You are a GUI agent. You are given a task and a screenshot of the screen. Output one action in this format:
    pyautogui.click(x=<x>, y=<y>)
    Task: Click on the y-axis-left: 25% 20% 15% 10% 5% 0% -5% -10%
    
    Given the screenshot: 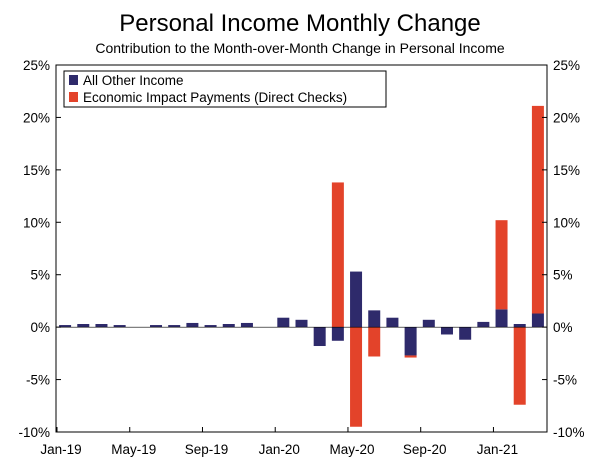 What is the action you would take?
    pyautogui.click(x=39, y=249)
    